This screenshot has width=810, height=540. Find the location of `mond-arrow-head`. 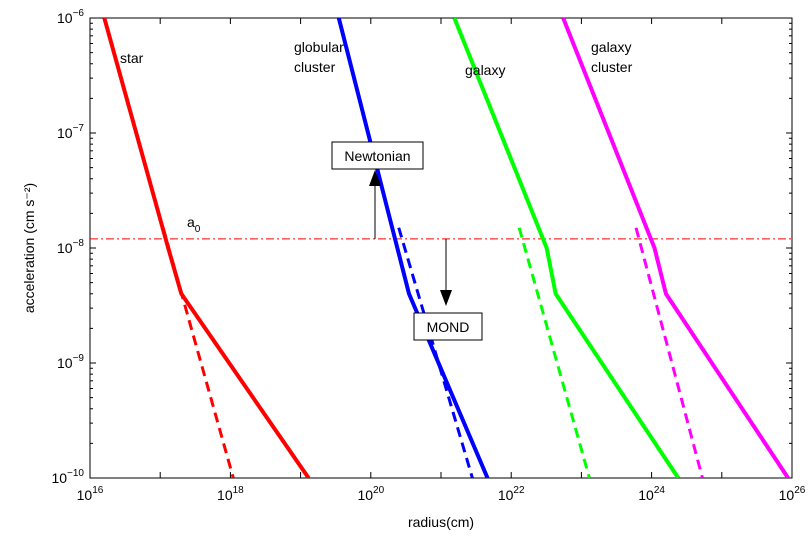

mond-arrow-head is located at coordinates (446, 298).